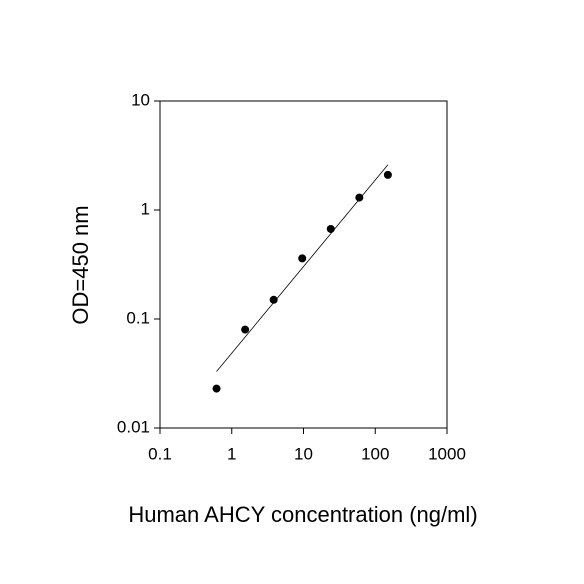 This screenshot has width=584, height=584. Describe the element at coordinates (140, 99) in the screenshot. I see `y-tick-label: 10` at that location.